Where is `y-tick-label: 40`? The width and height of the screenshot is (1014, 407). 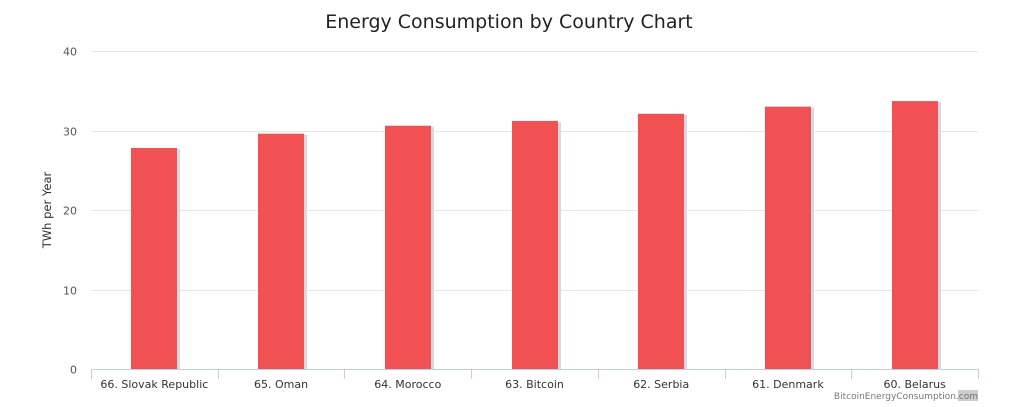
y-tick-label: 40 is located at coordinates (70, 52).